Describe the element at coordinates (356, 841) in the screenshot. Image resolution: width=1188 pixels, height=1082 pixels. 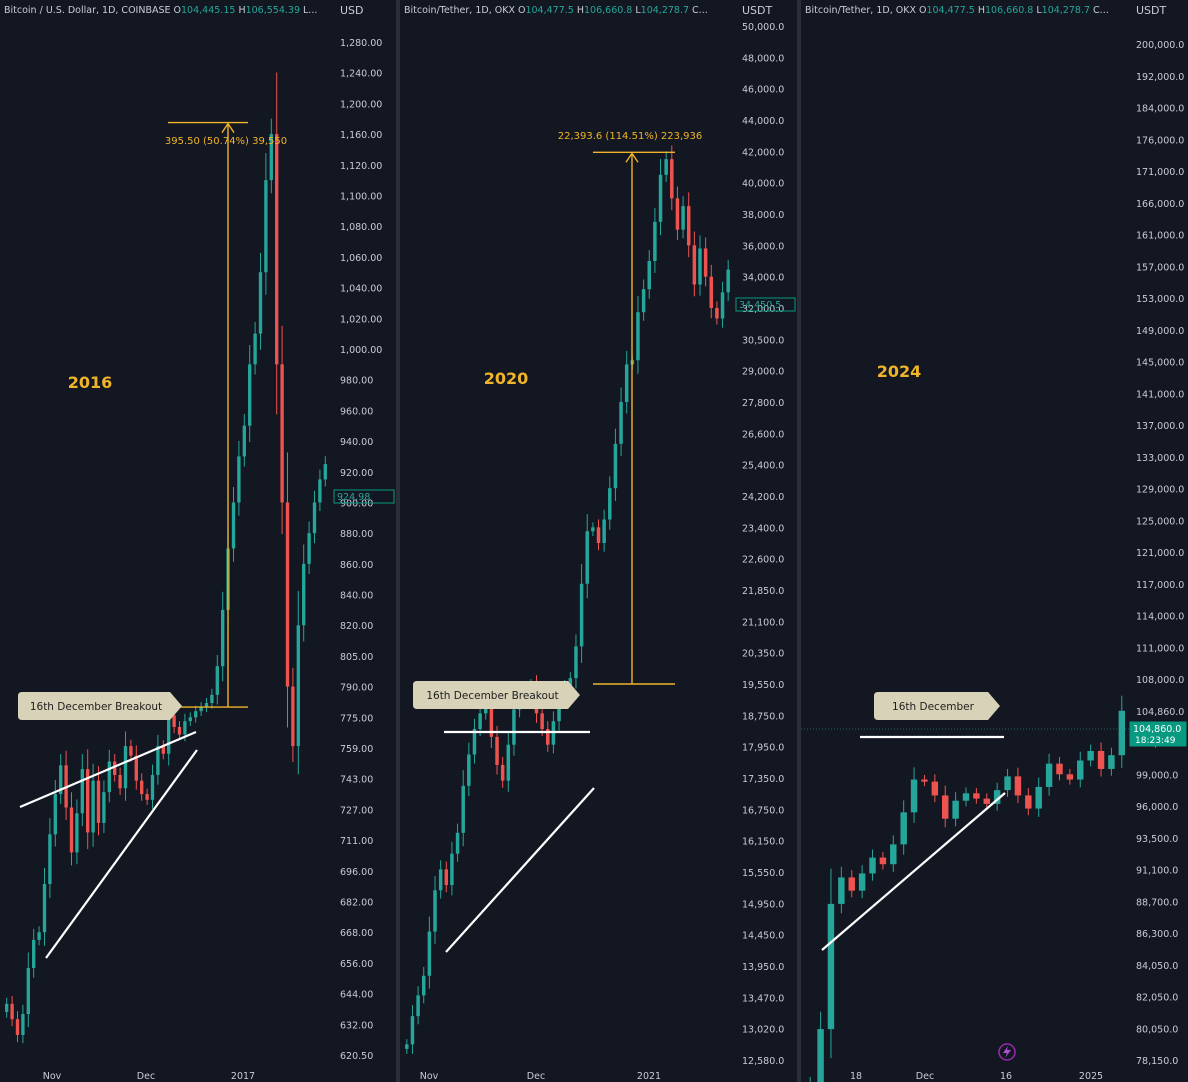
I see `y-tick-label: 711.00` at that location.